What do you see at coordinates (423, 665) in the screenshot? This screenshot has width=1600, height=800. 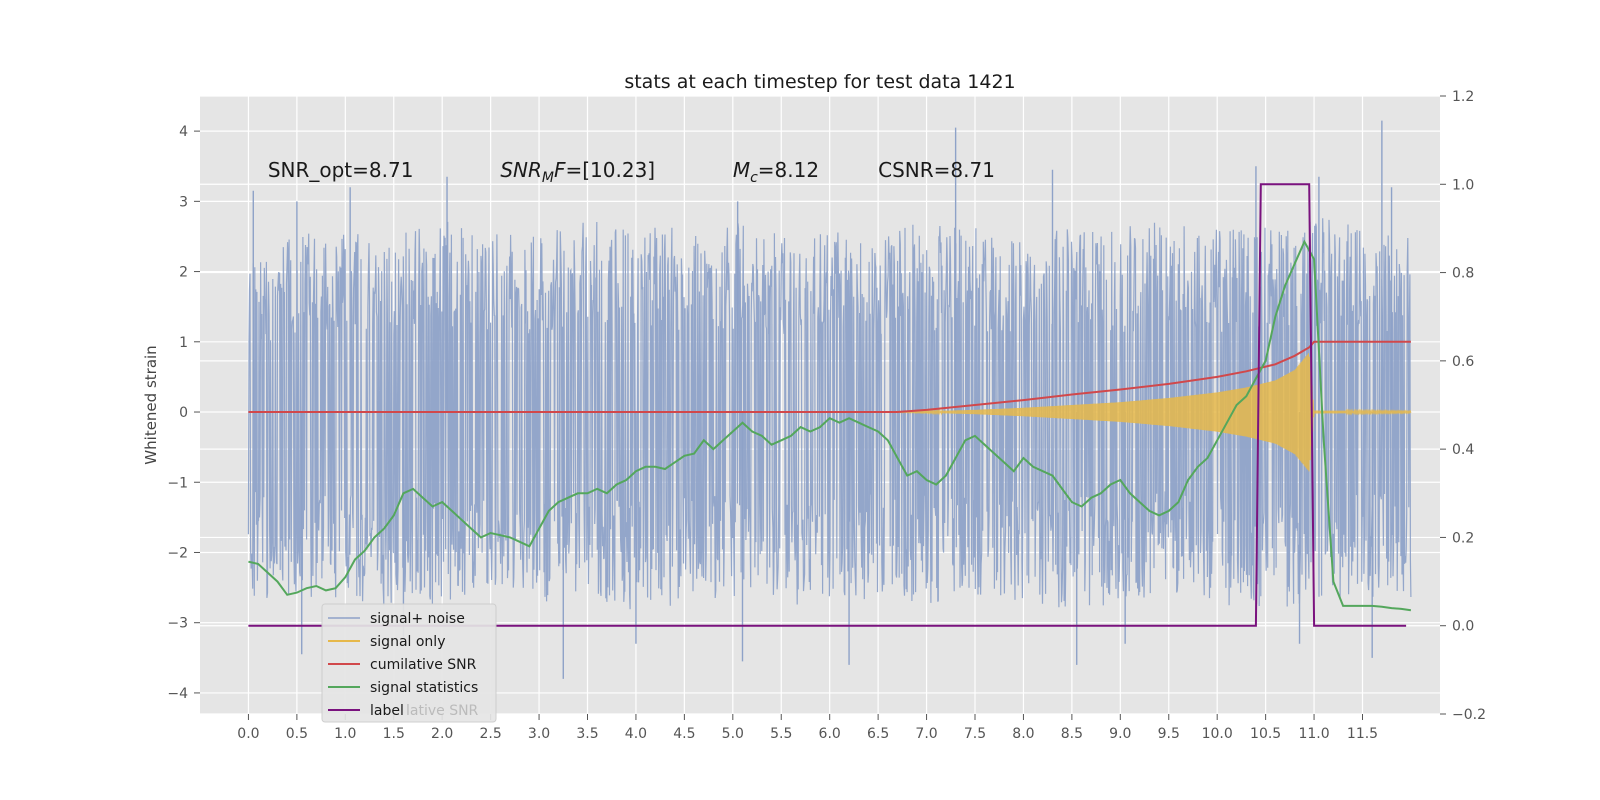 I see `legend-label-cumilative-snr: cumilative SNR` at bounding box center [423, 665].